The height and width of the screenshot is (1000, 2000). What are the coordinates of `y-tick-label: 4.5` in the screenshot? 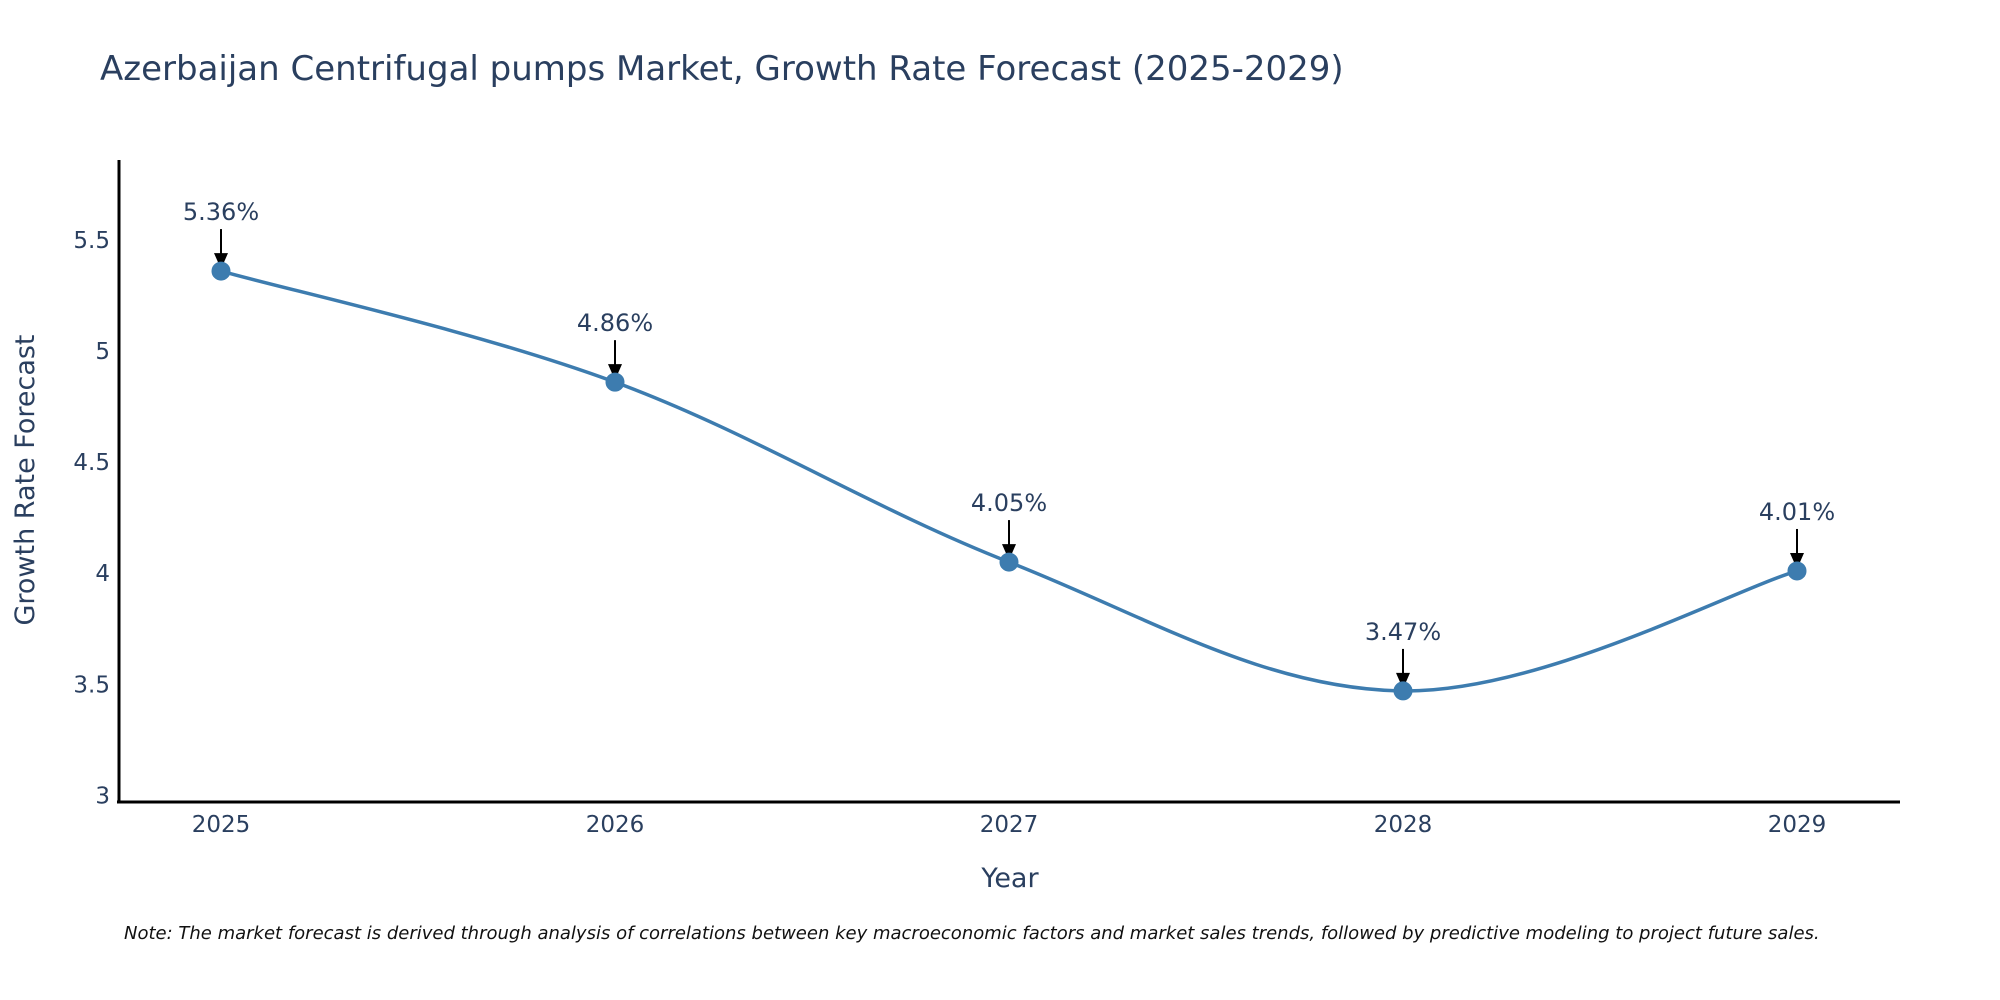 It's located at (91, 463).